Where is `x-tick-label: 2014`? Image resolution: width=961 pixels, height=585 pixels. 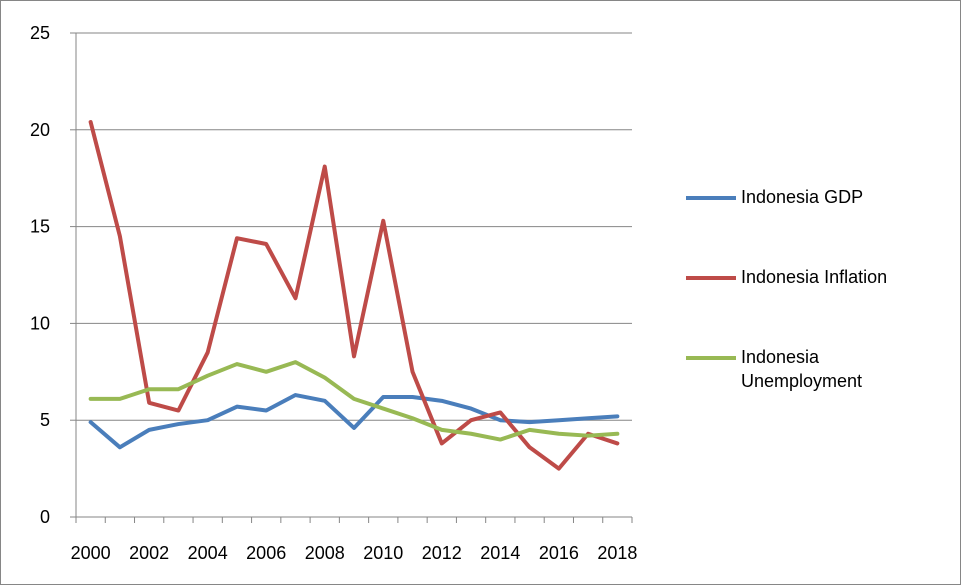
x-tick-label: 2014 is located at coordinates (500, 553).